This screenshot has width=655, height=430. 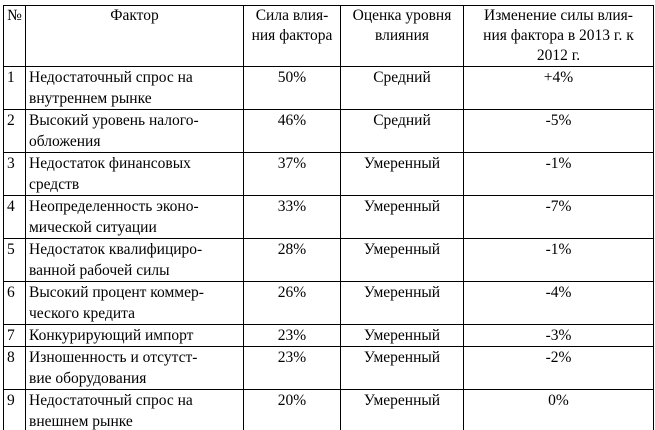 What do you see at coordinates (14, 368) in the screenshot?
I see `row-number: 8` at bounding box center [14, 368].